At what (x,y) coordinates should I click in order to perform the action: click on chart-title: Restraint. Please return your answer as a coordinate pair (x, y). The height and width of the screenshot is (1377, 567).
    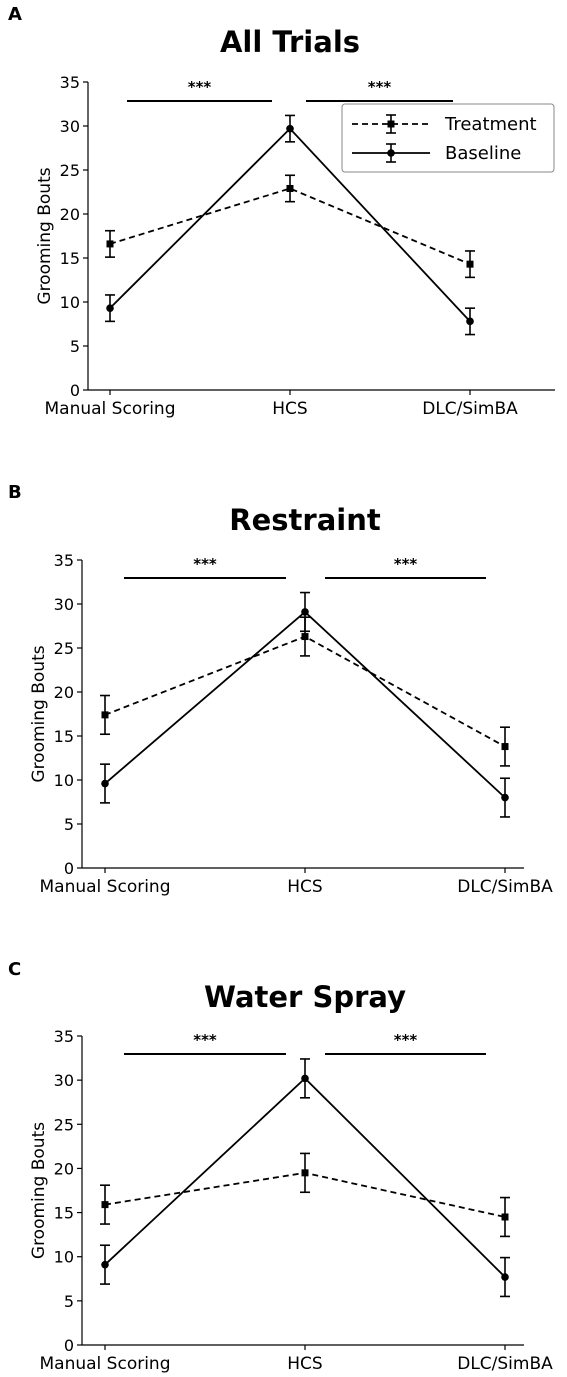
    Looking at the image, I should click on (305, 520).